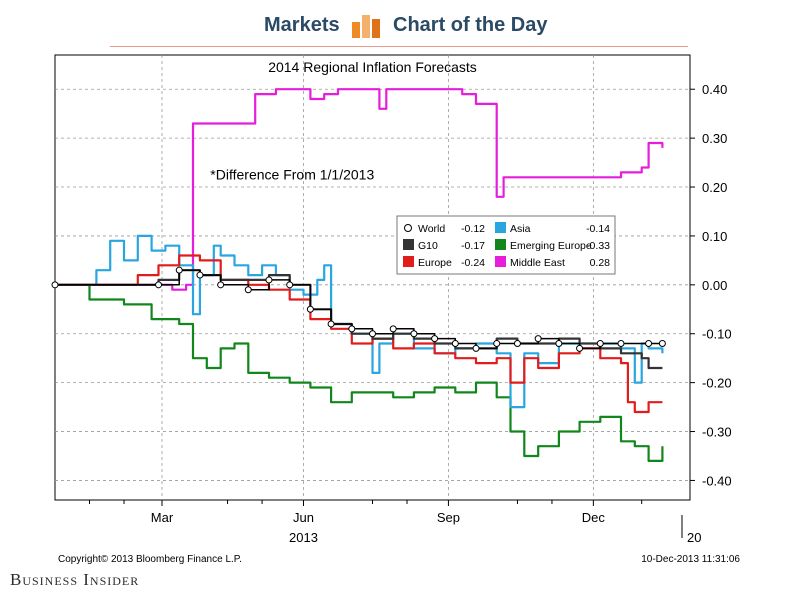 The image size is (799, 599). I want to click on header-chart-of-the-day: Chart of the Day, so click(470, 25).